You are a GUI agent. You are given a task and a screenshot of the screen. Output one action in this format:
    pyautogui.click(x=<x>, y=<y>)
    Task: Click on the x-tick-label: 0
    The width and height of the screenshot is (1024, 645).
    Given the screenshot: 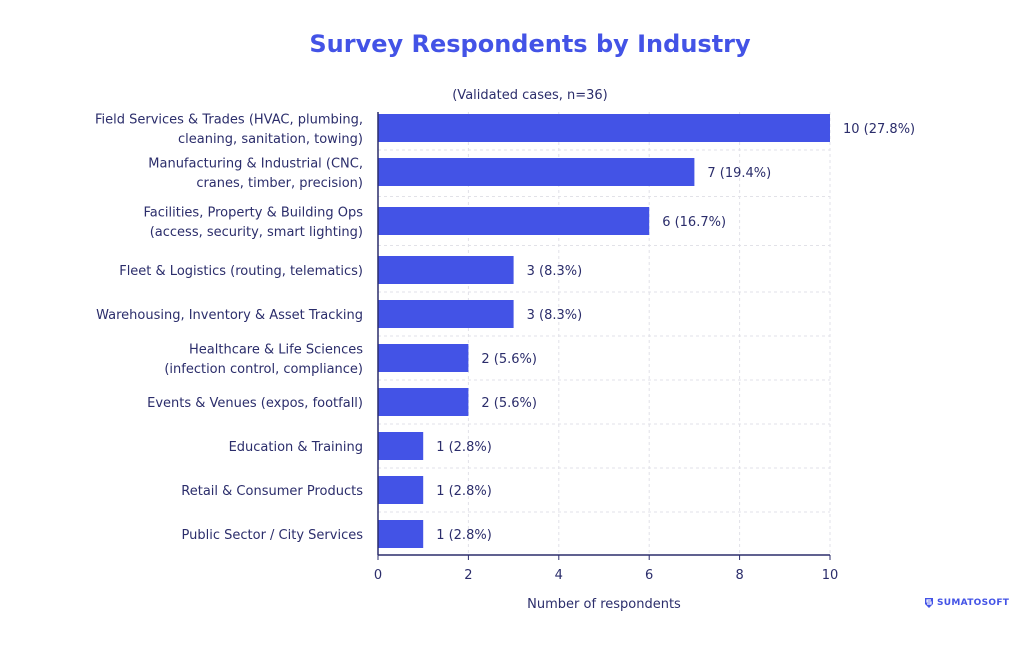 What is the action you would take?
    pyautogui.click(x=378, y=575)
    